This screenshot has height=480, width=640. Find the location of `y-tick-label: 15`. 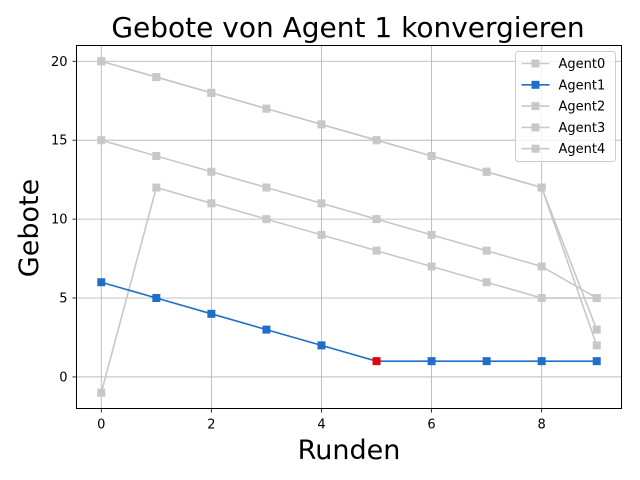

y-tick-label: 15 is located at coordinates (59, 141).